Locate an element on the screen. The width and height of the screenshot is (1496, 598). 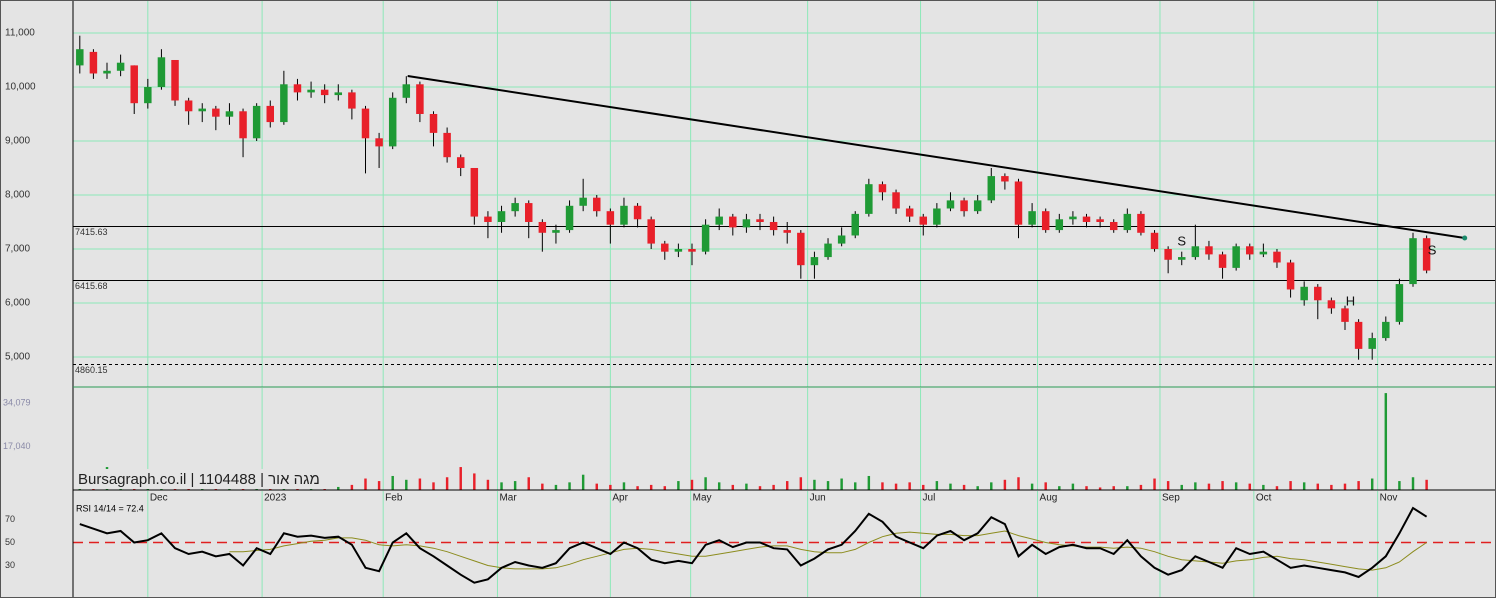
y-tick-label: 50 is located at coordinates (10, 542).